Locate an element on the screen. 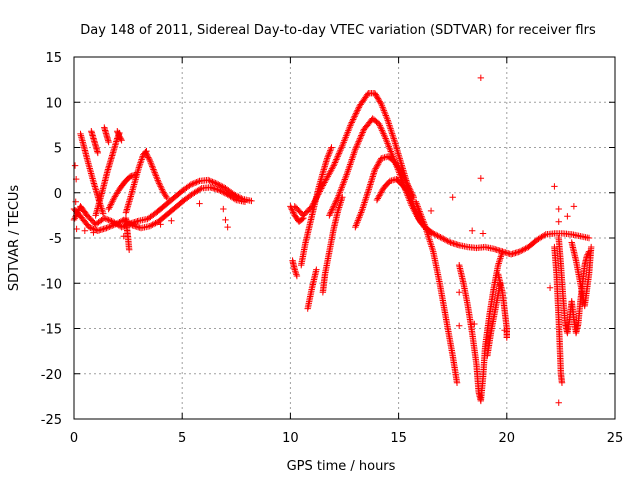  y-tick-label: -25 is located at coordinates (51, 420).